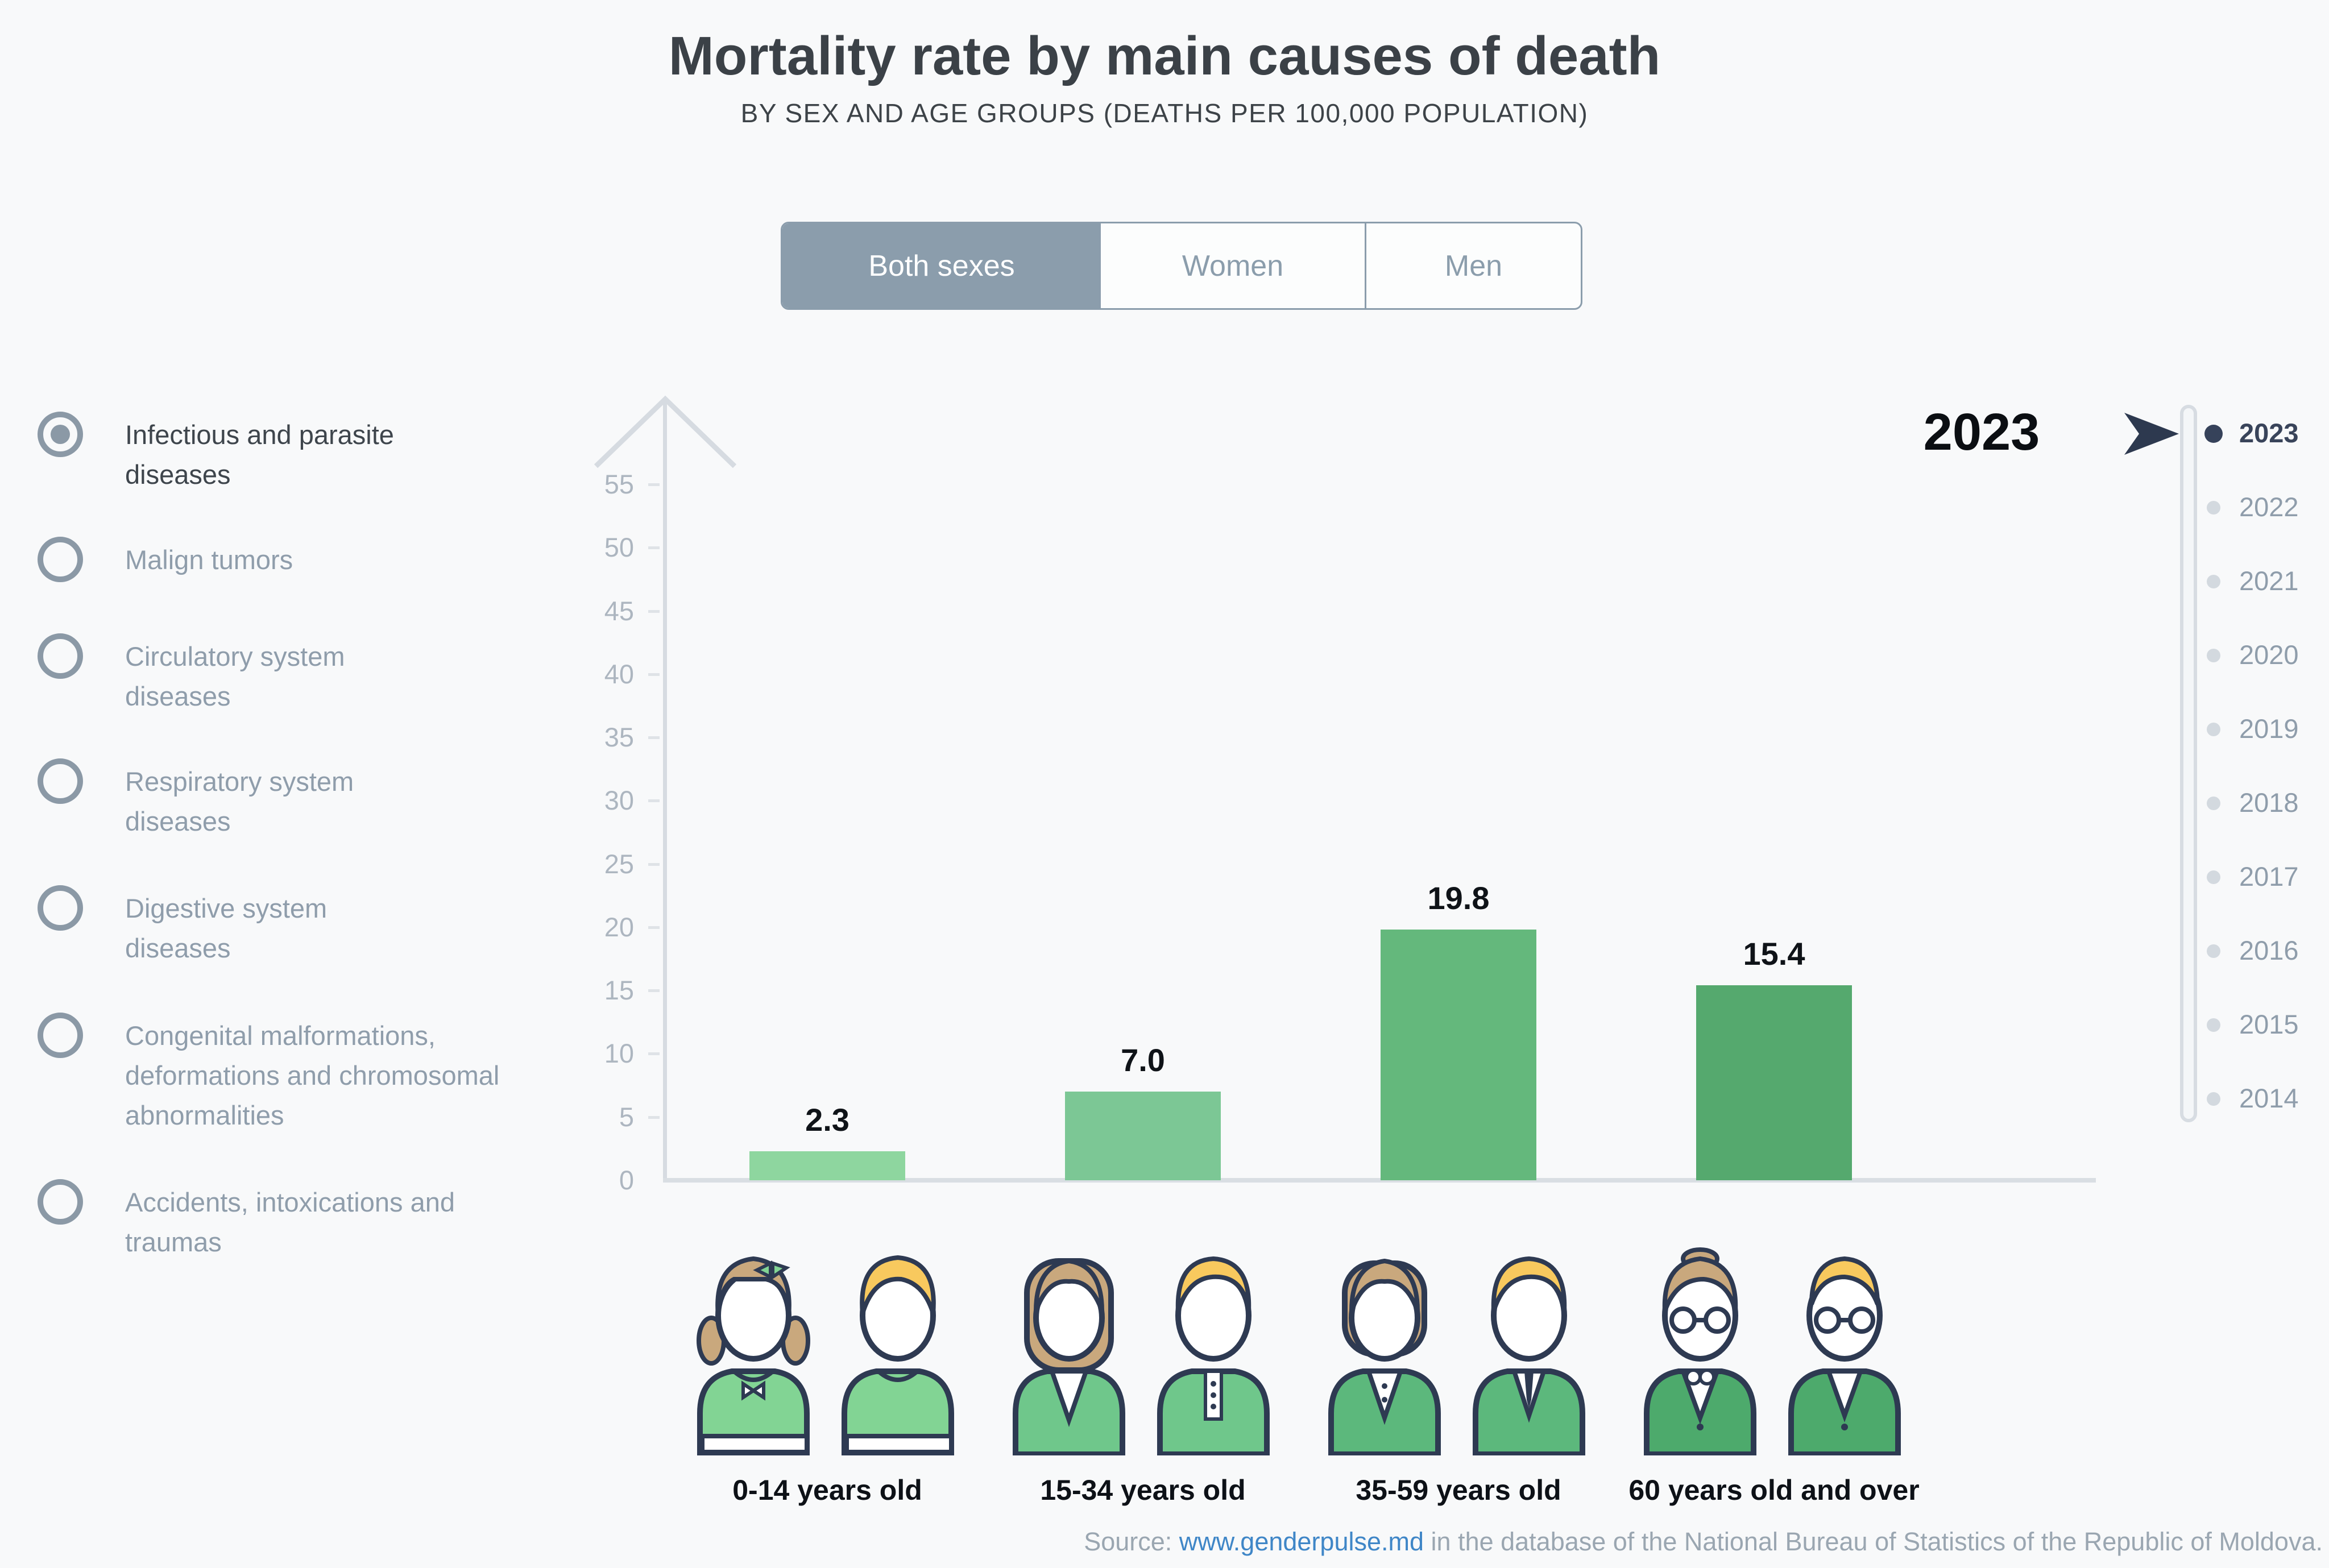  Describe the element at coordinates (619, 800) in the screenshot. I see `y-tick-label: 30` at that location.